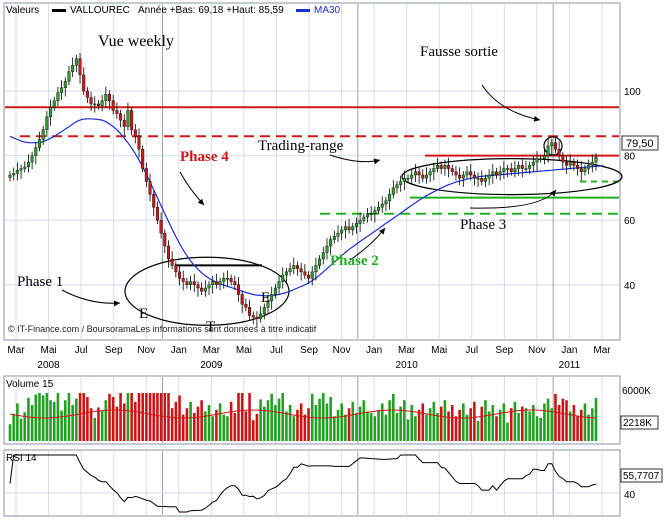  What do you see at coordinates (312, 483) in the screenshot?
I see `rsi-panel` at bounding box center [312, 483].